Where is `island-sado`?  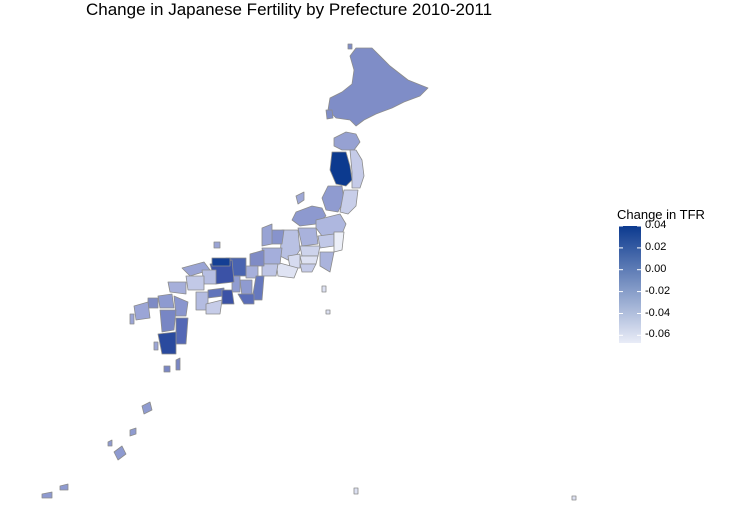
island-sado is located at coordinates (300, 198).